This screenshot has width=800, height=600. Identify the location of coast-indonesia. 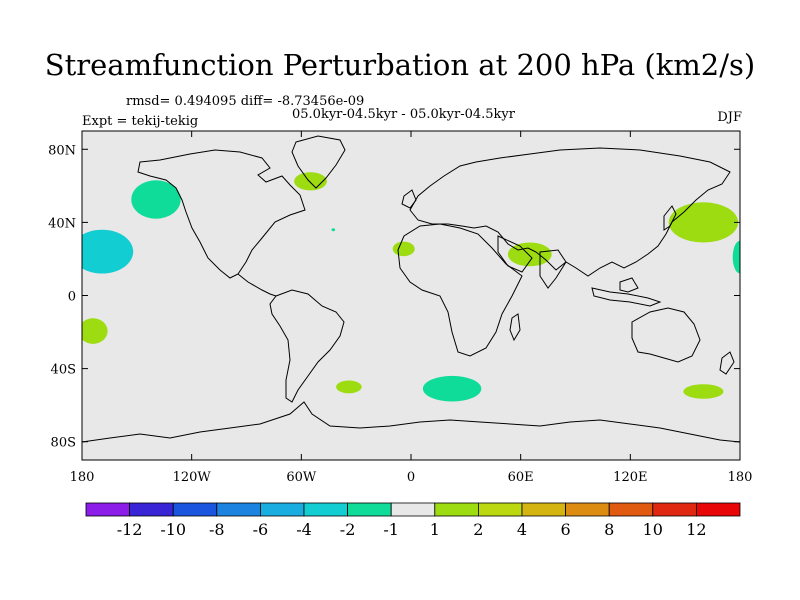
(626, 297).